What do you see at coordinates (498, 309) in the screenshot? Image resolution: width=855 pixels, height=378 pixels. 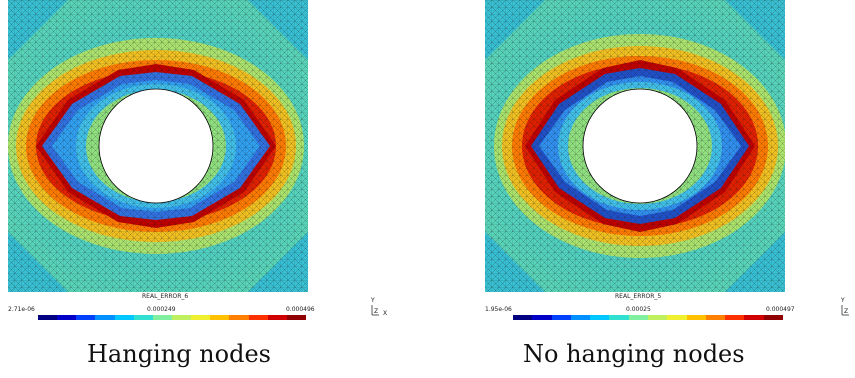 I see `colorbar-min-label: 1.95e-06` at bounding box center [498, 309].